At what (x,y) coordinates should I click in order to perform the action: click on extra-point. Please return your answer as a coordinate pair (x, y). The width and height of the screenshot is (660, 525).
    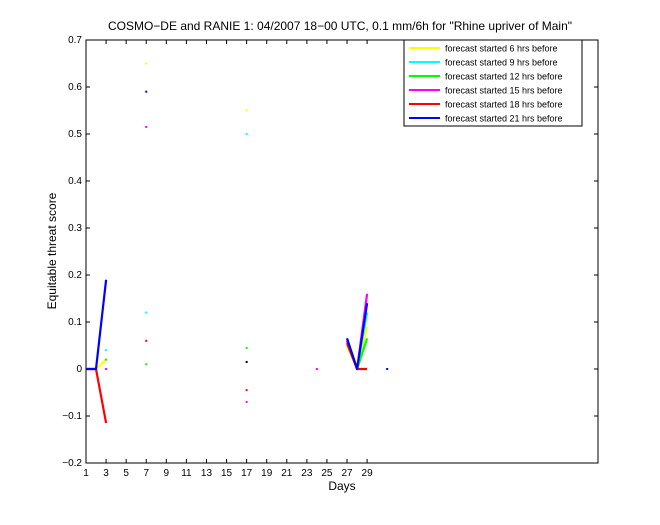
    Looking at the image, I should click on (246, 361).